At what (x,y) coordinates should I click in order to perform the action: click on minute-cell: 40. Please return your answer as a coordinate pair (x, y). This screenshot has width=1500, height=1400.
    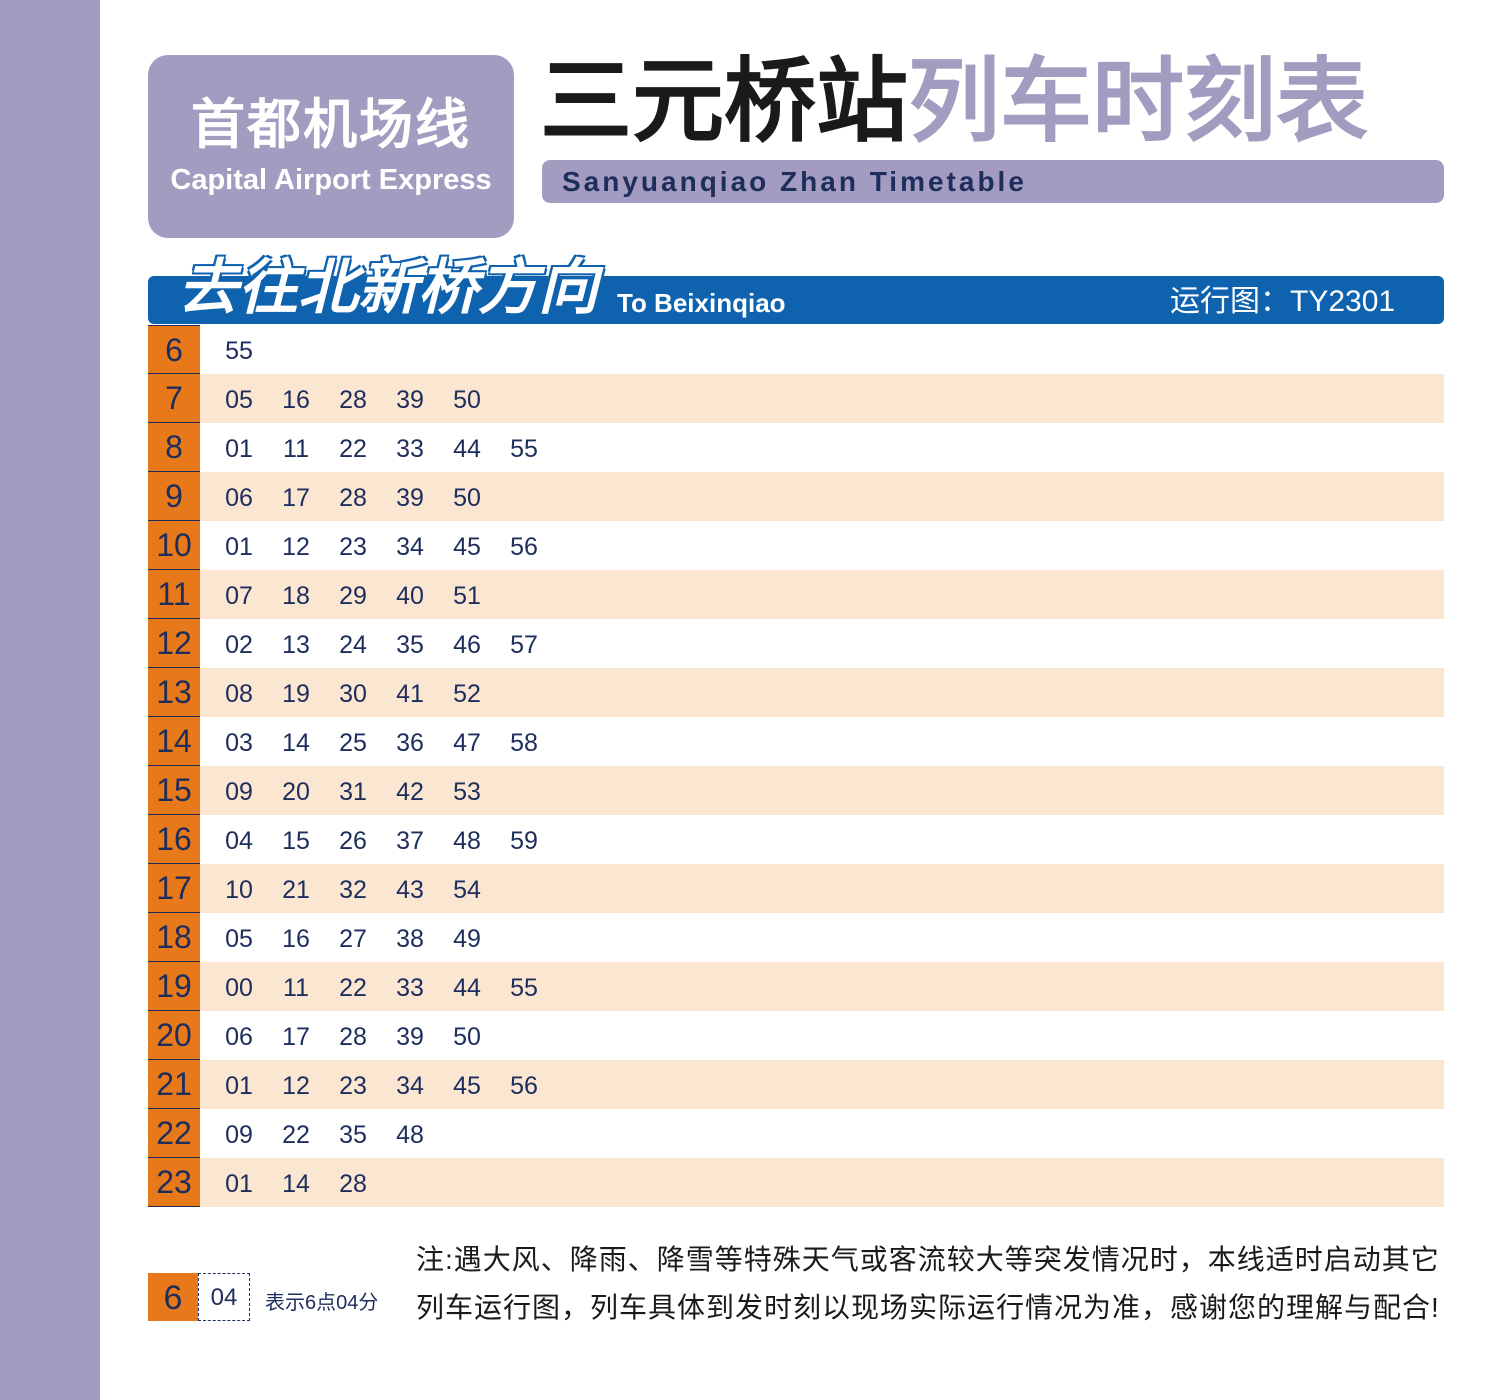
    Looking at the image, I should click on (410, 596).